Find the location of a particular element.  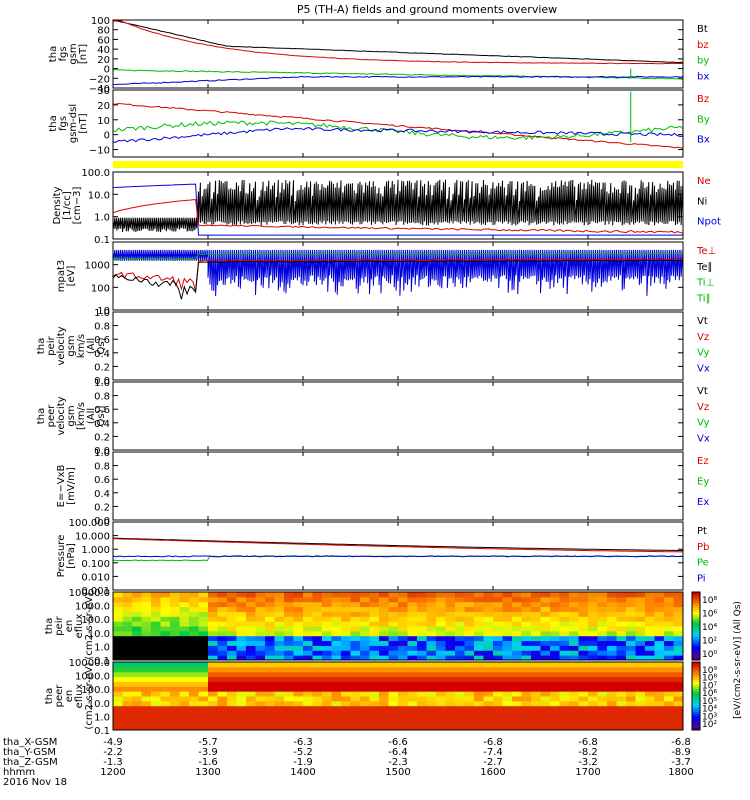

axis-tha_Y-GSM-value: -8.9 is located at coordinates (681, 752).